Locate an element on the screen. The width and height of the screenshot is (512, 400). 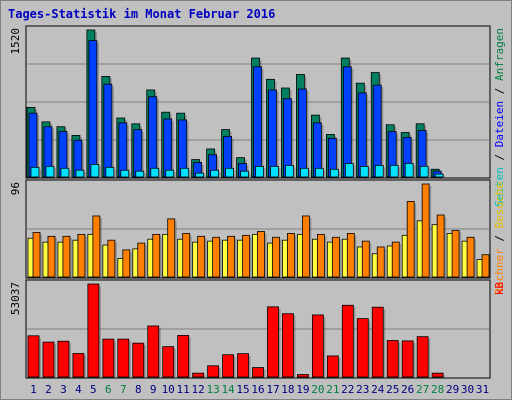
x-tick-label: 27 is located at coordinates (422, 389).